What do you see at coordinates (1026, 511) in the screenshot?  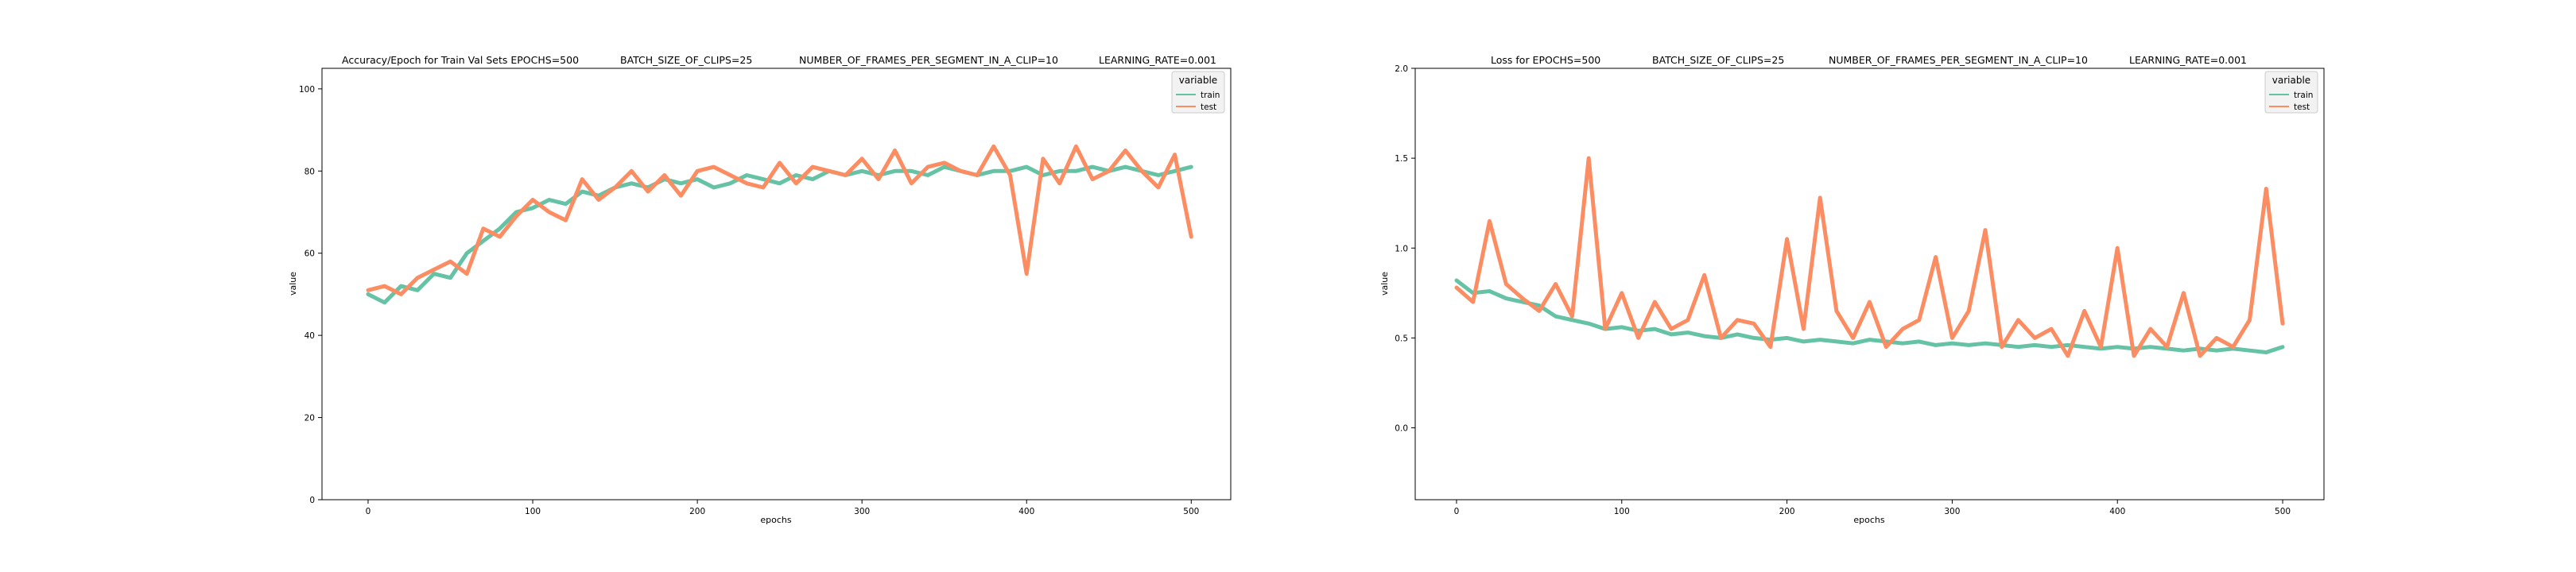 I see `accuracy-x-tick-label: 400` at bounding box center [1026, 511].